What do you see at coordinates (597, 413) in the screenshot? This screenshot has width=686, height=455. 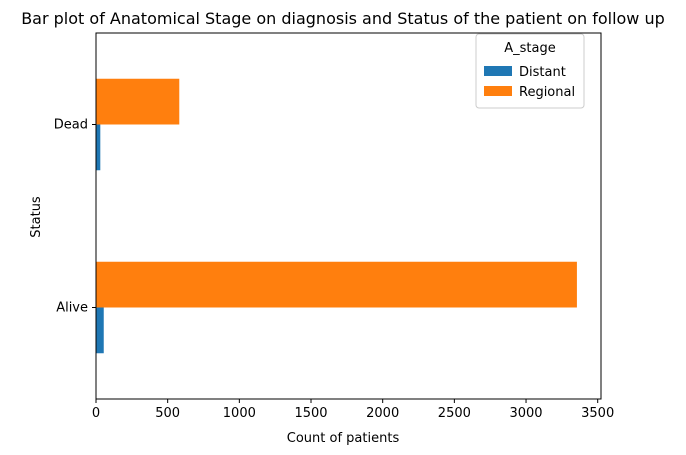 I see `x-tick-label-3500: 3500` at bounding box center [597, 413].